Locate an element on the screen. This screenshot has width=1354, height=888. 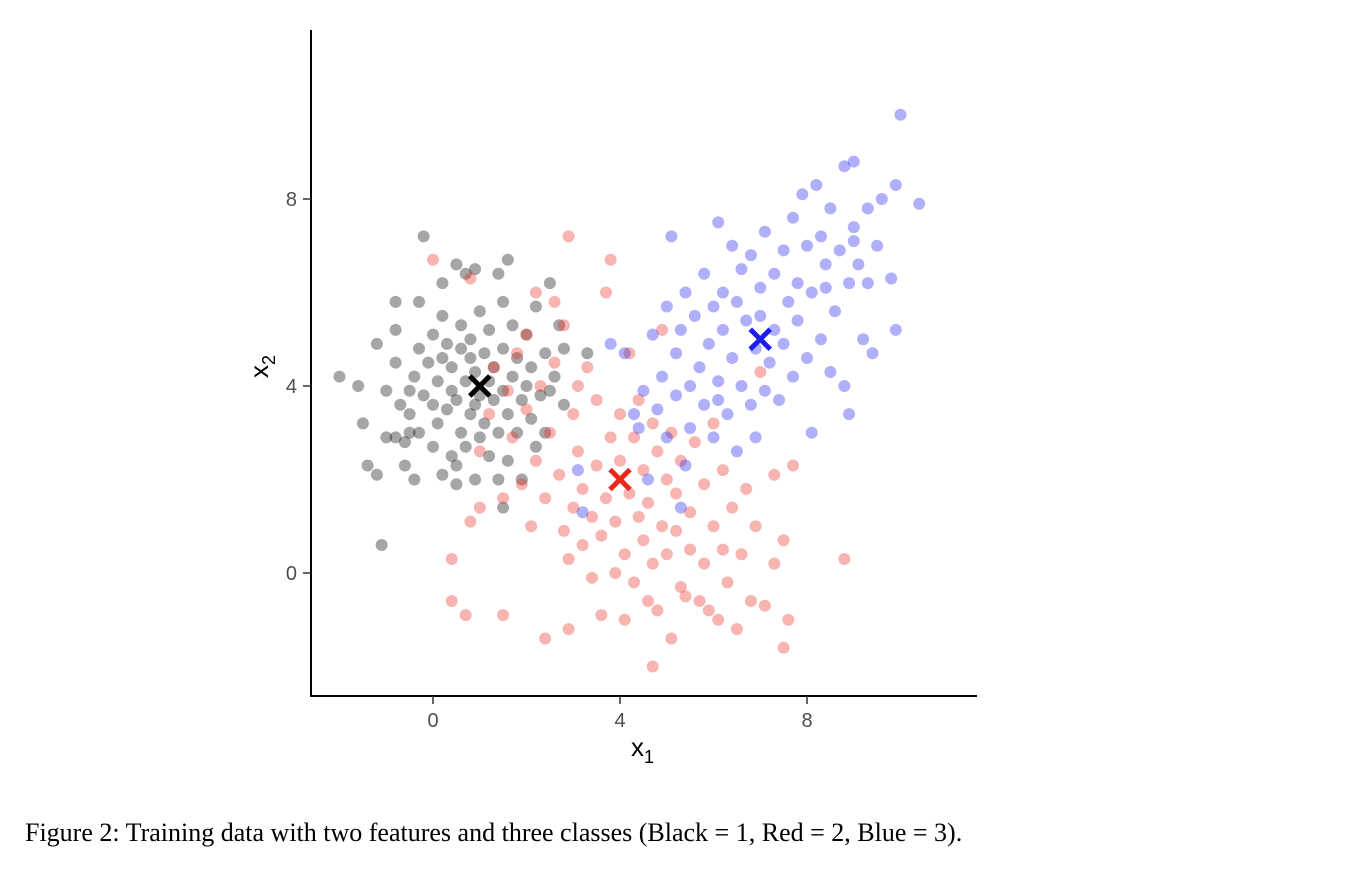
centroid-stroke is located at coordinates (479, 386).